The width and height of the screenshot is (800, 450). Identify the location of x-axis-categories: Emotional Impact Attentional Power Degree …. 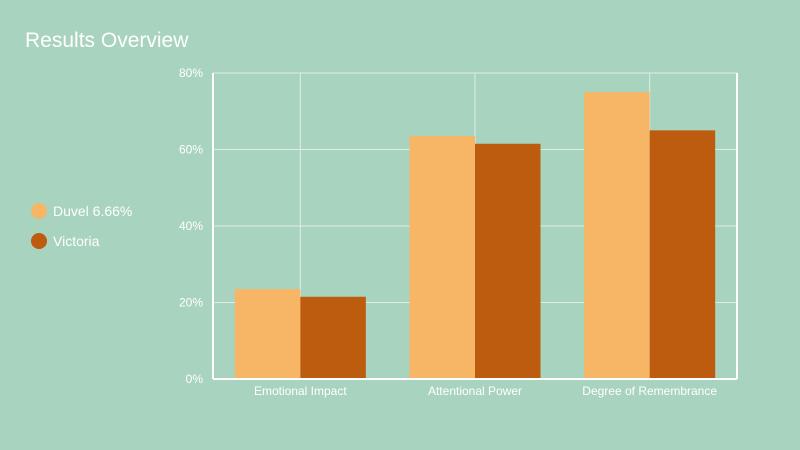
(485, 391).